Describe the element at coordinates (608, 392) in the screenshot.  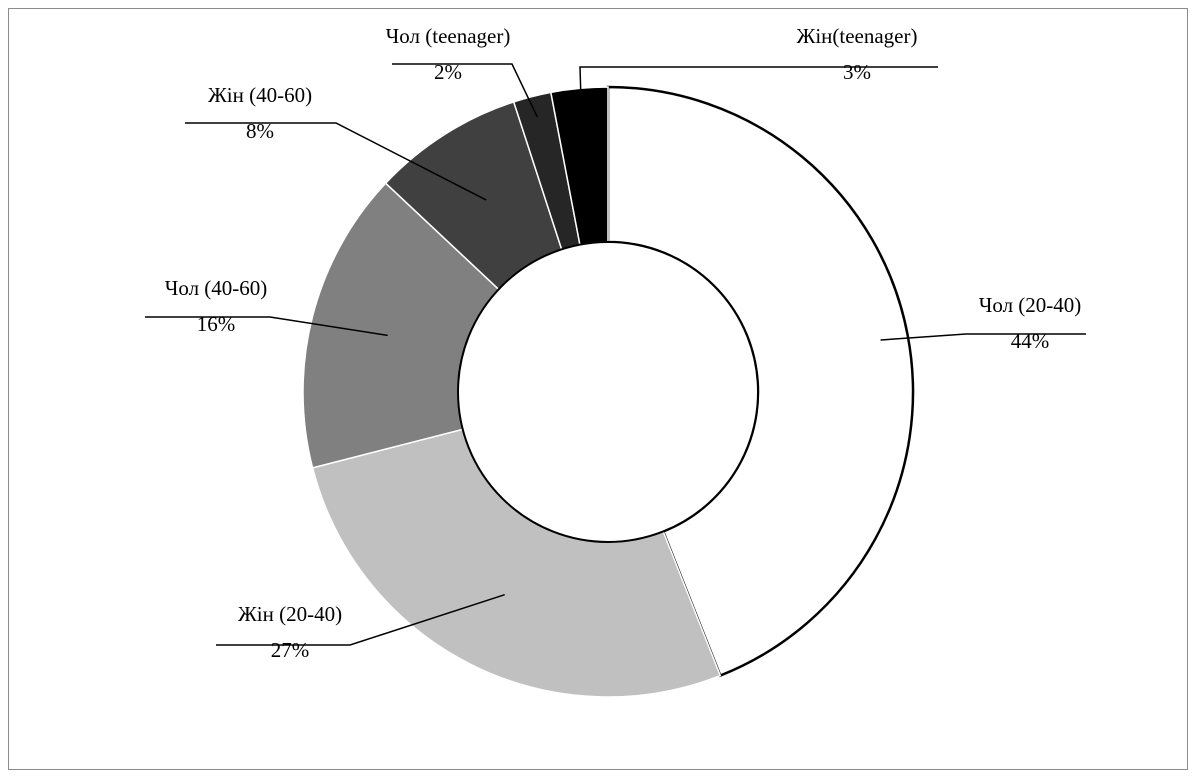
I see `donut-hole` at that location.